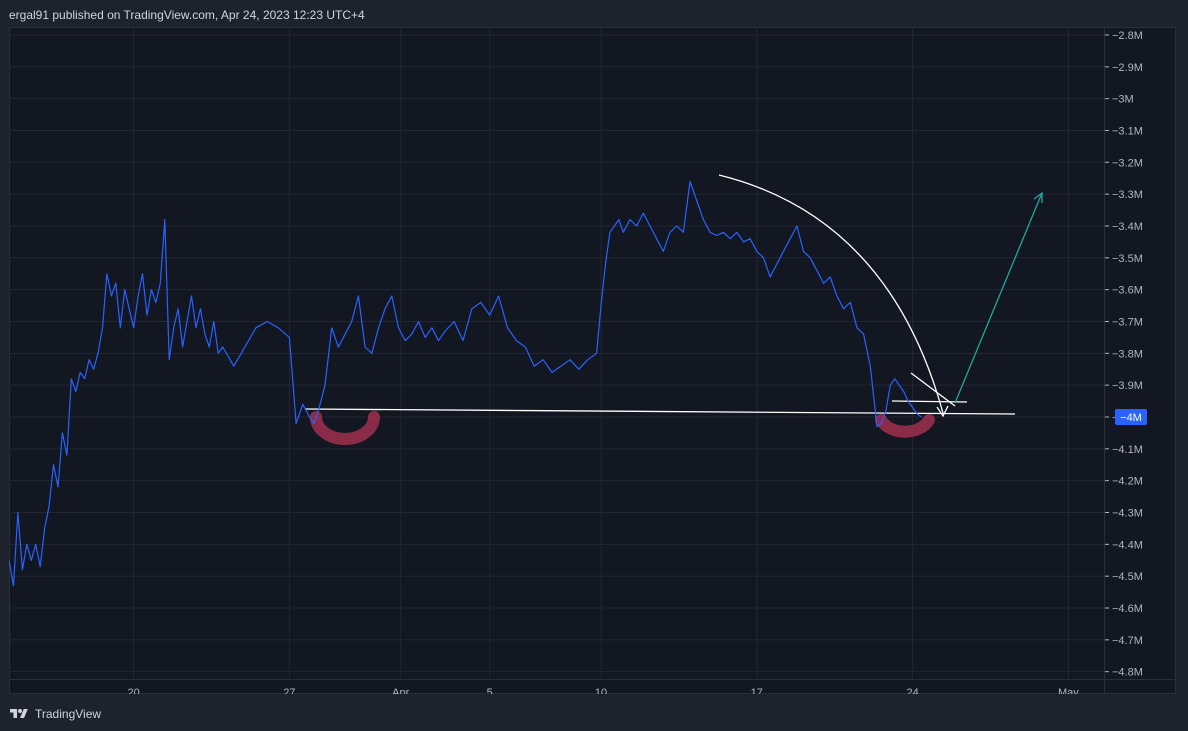 This screenshot has height=731, width=1188. I want to click on y-tick-label: −4.1M, so click(1127, 450).